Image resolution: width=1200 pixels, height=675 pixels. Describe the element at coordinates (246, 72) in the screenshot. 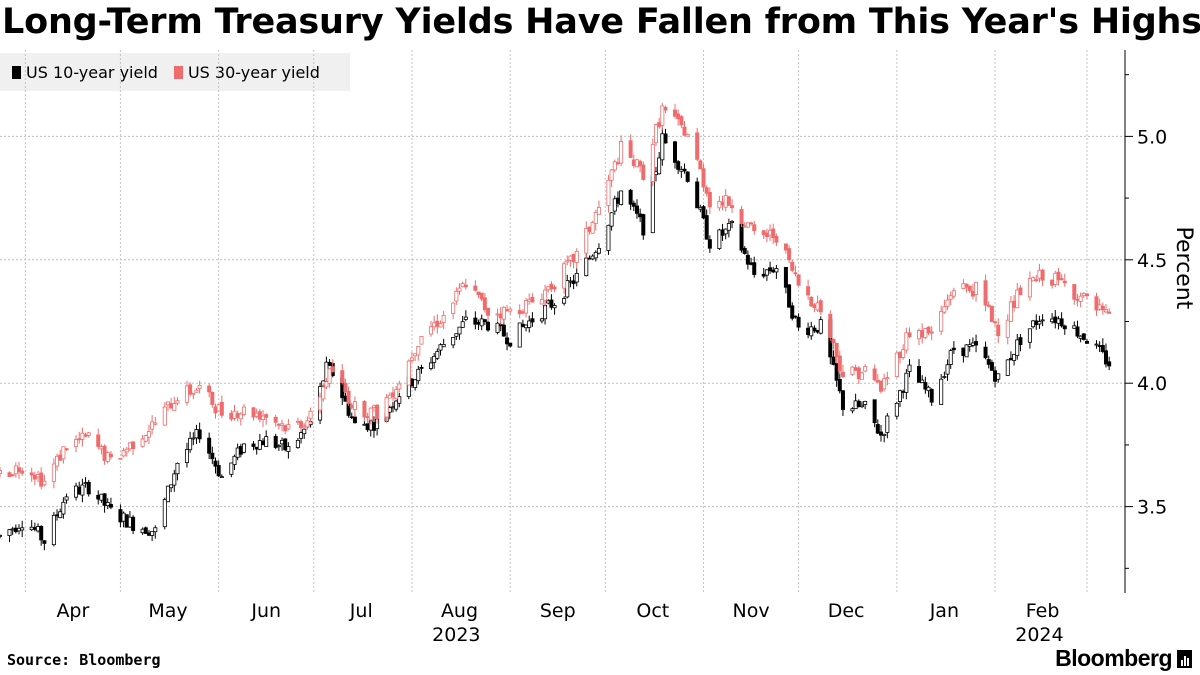

I see `legend-item-30y: US 30-year yield` at that location.